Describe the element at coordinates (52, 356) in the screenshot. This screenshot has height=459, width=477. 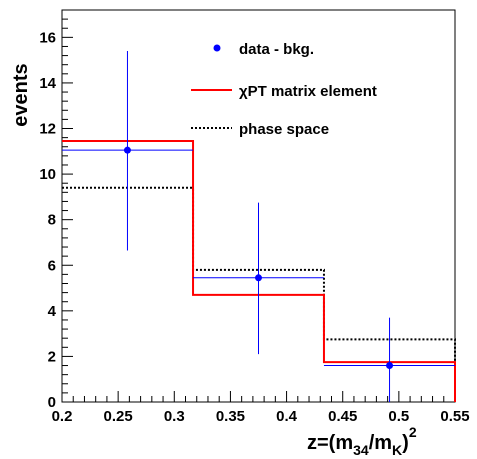
I see `y-tick-label: 2` at that location.